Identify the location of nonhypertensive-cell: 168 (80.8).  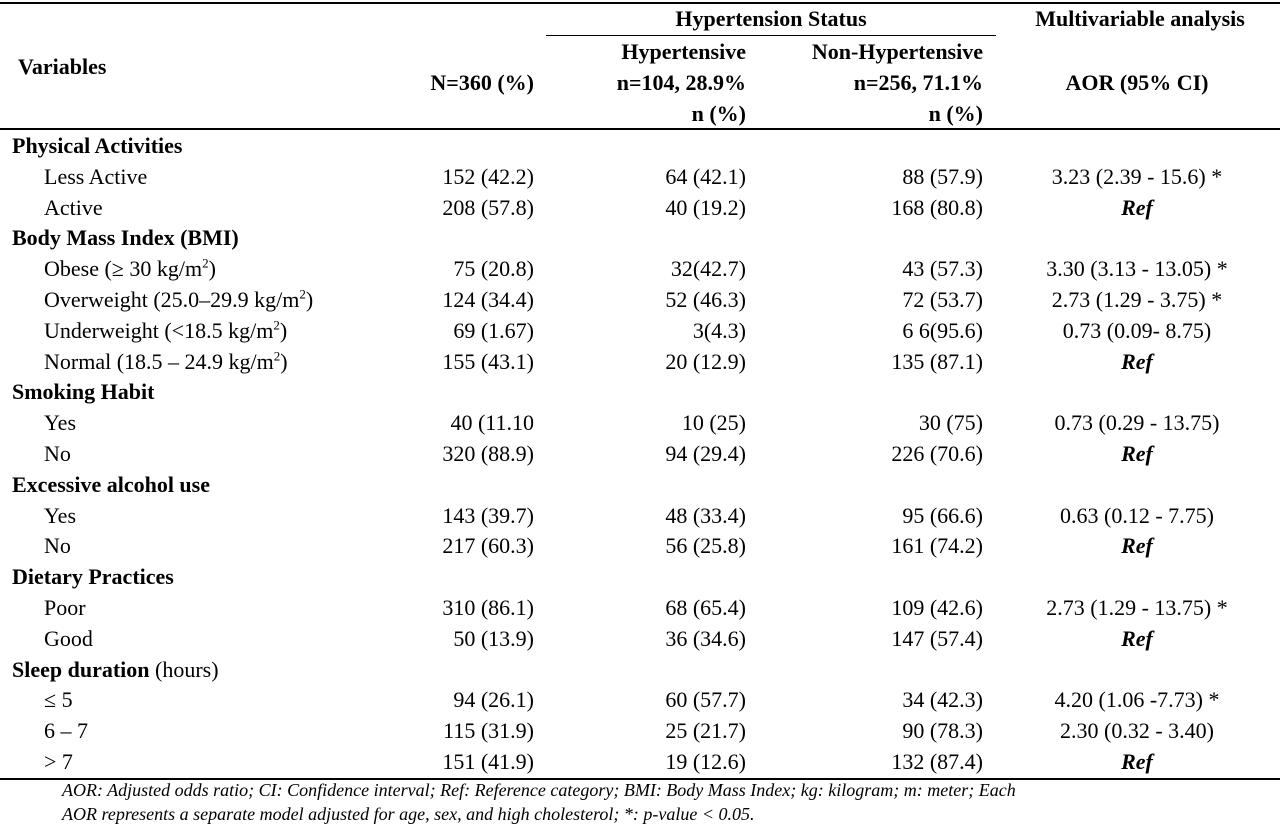
(937, 207).